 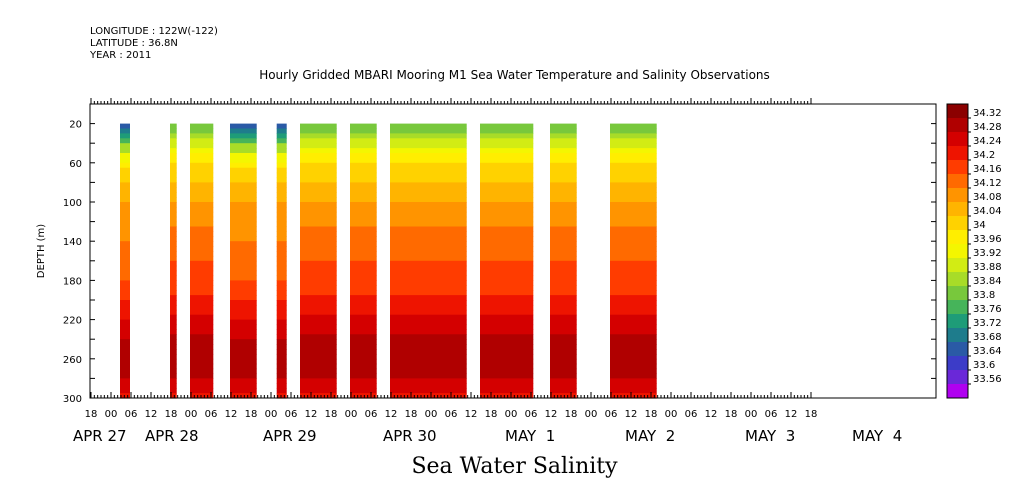 I want to click on x-date-label: APR 28, so click(x=172, y=436).